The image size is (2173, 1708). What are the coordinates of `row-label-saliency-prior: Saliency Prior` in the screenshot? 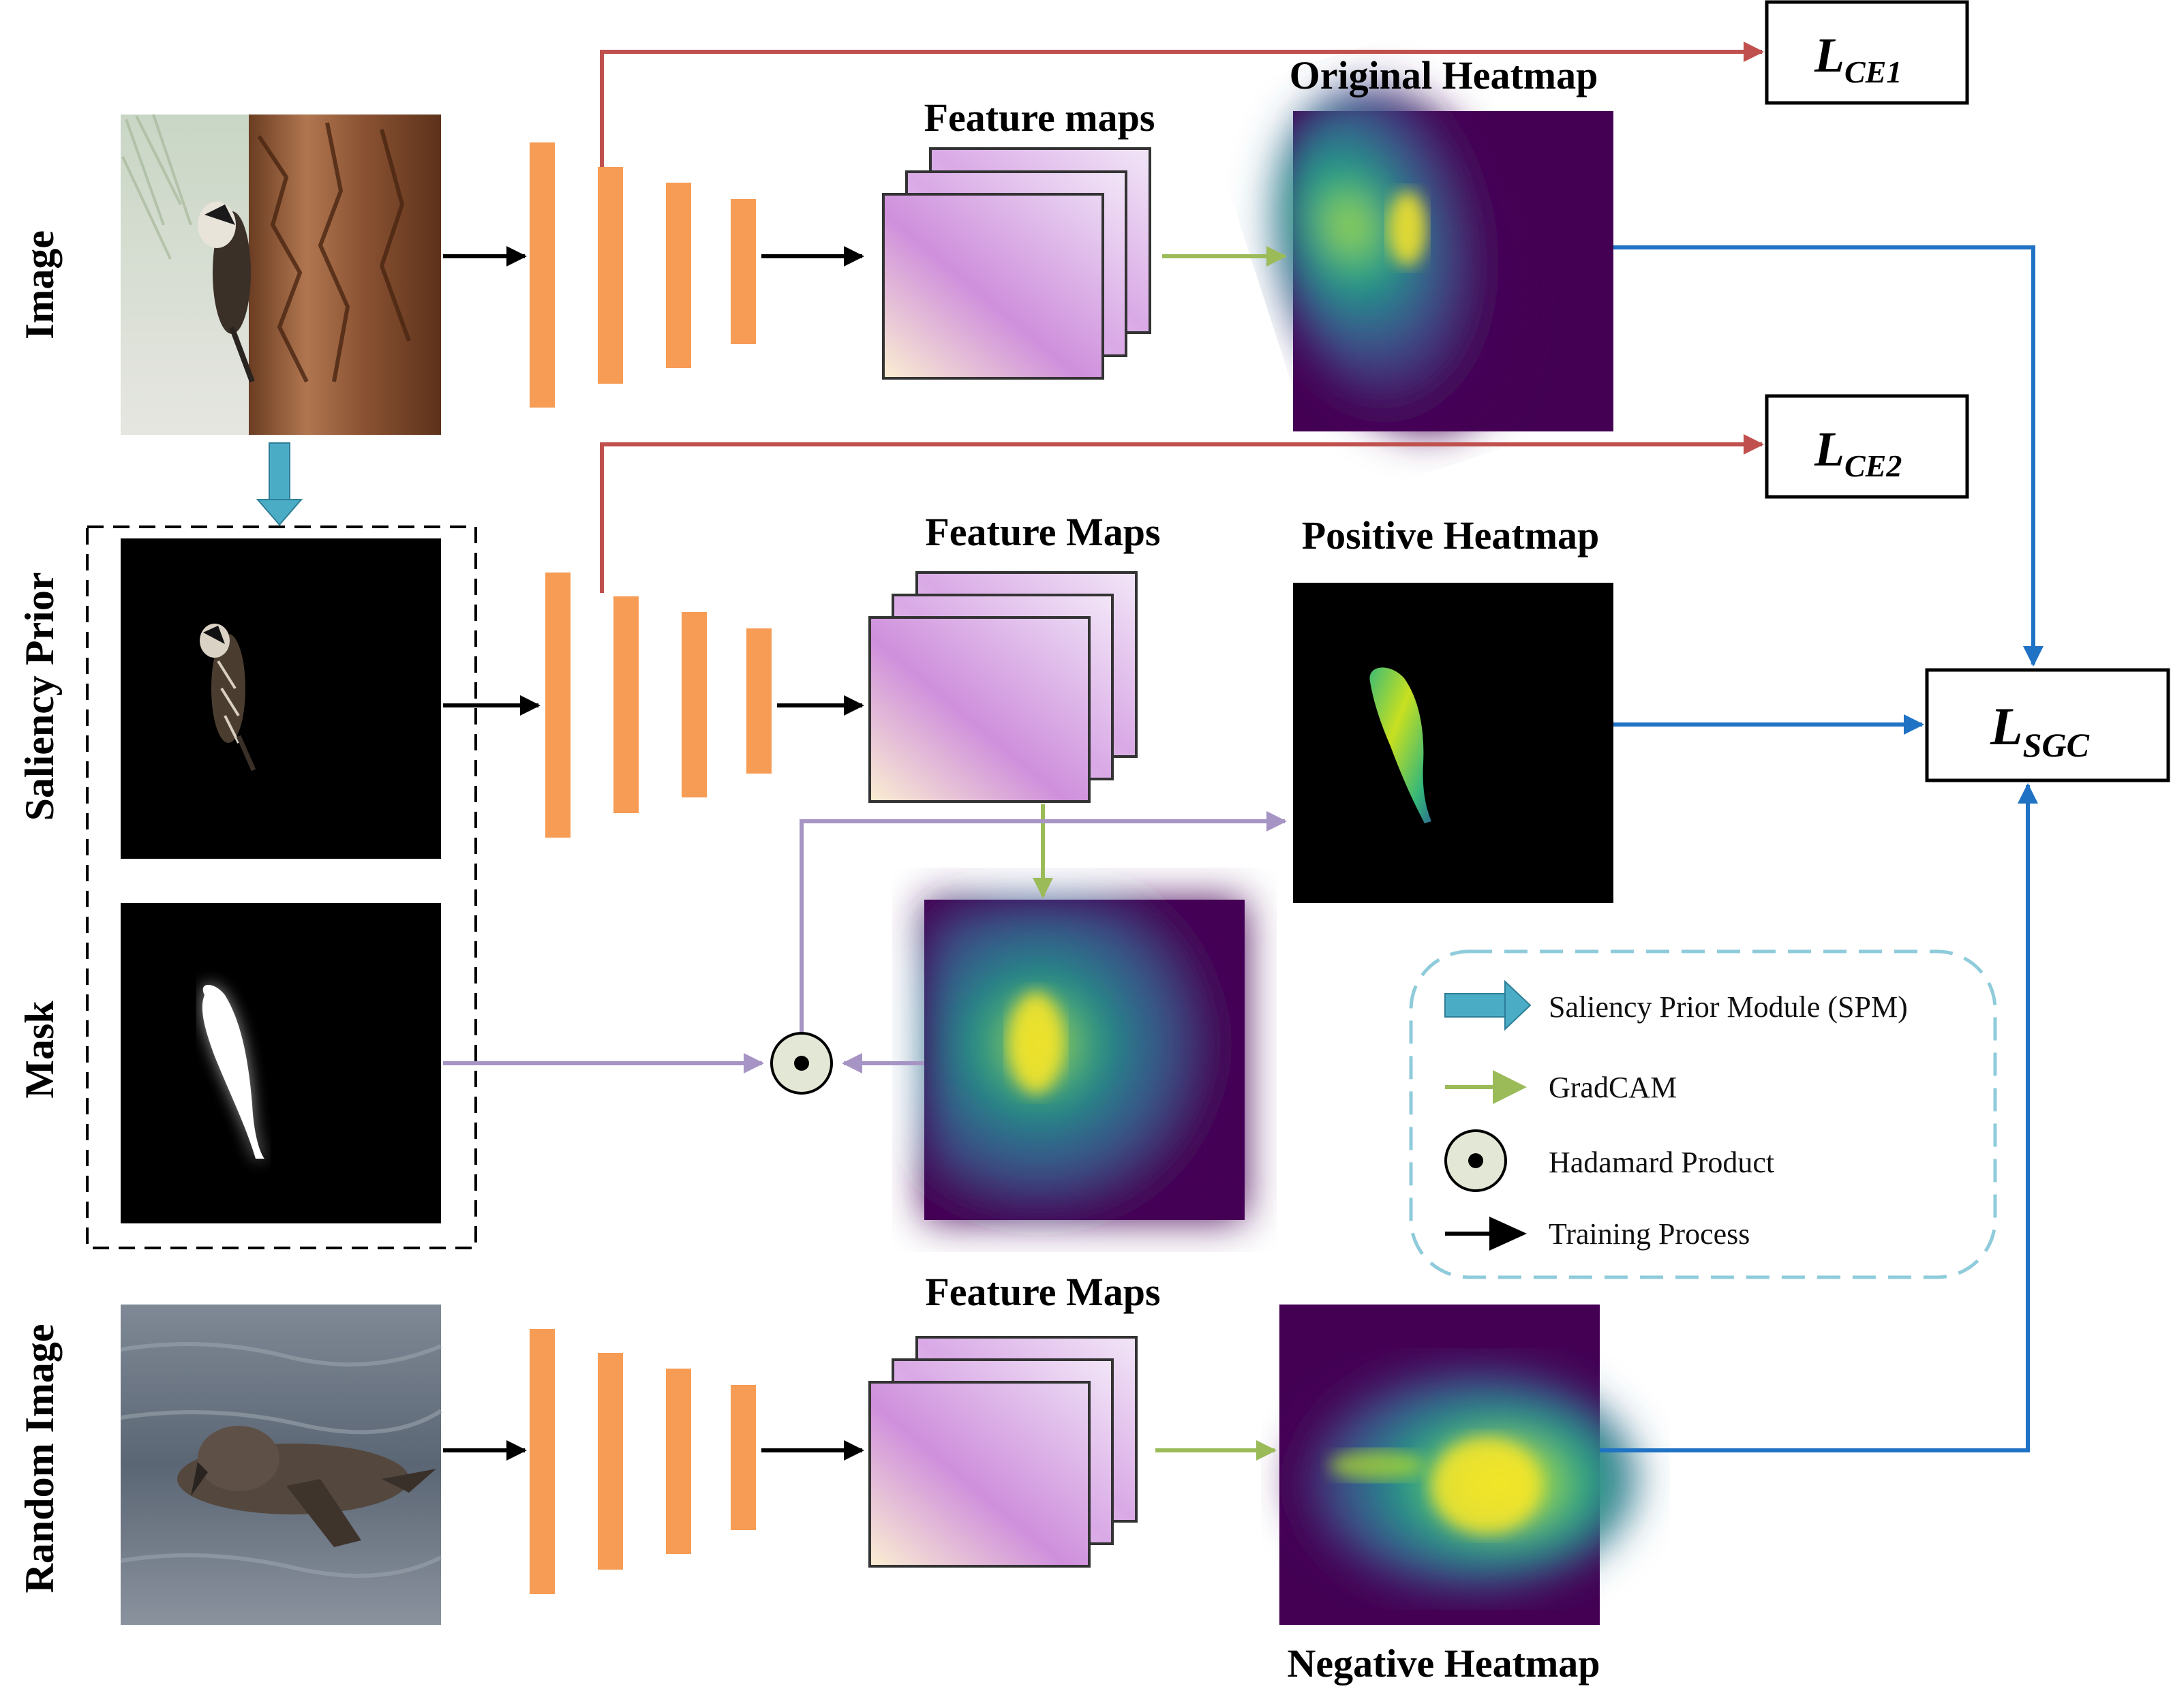 It's located at (39, 697).